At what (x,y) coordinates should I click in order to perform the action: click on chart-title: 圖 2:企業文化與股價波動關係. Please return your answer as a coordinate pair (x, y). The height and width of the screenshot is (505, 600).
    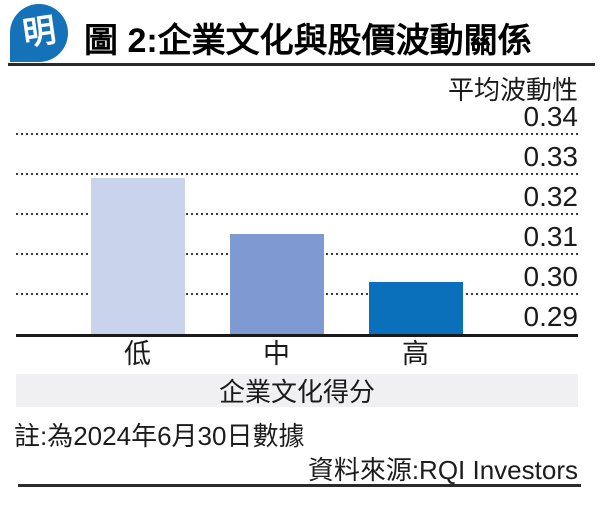
    Looking at the image, I should click on (308, 41).